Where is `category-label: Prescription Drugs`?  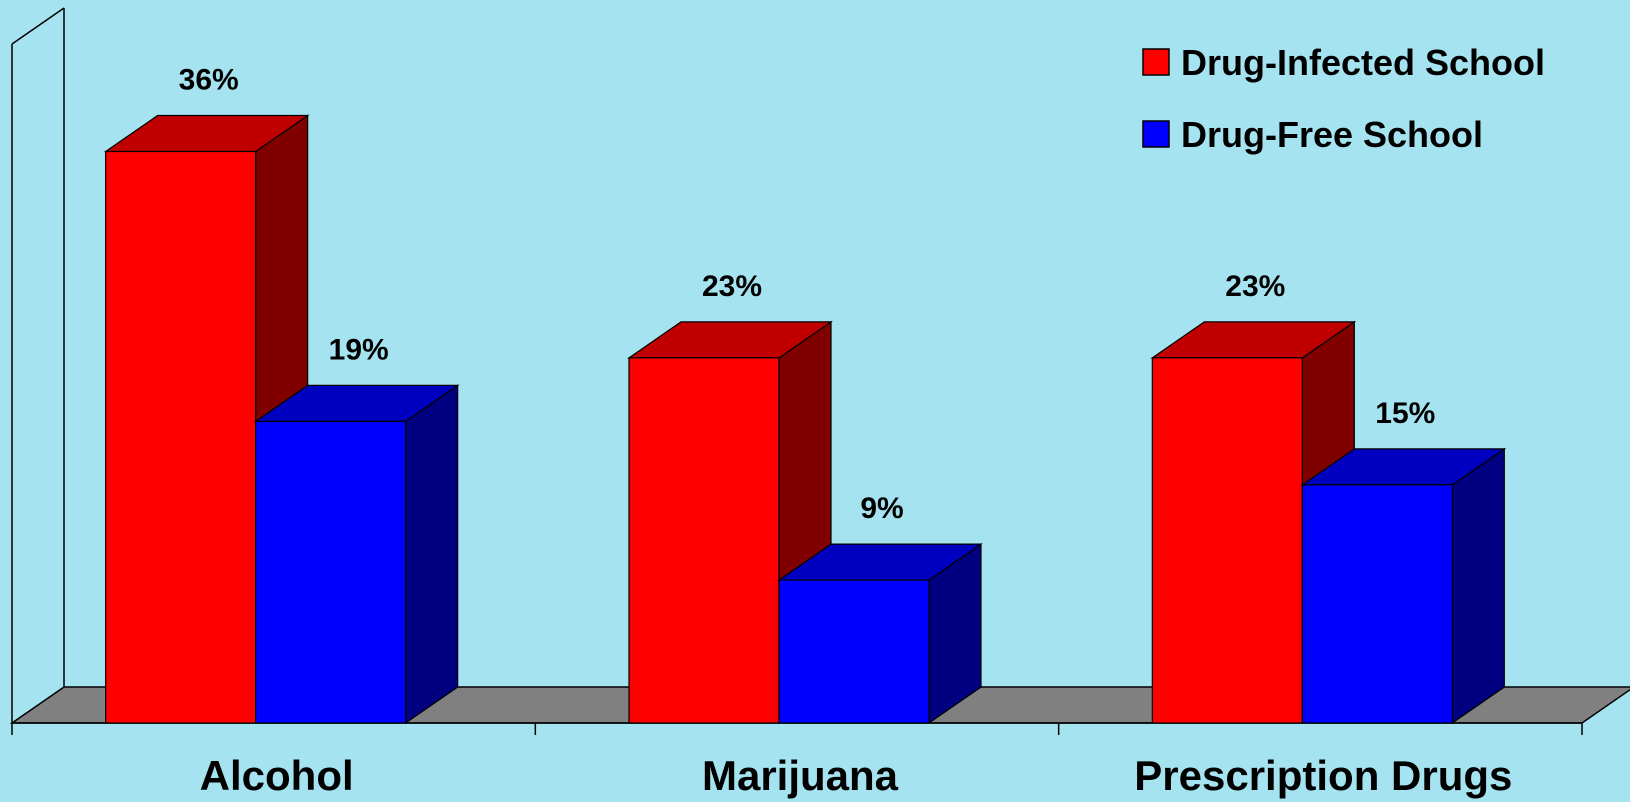 category-label: Prescription Drugs is located at coordinates (1323, 775).